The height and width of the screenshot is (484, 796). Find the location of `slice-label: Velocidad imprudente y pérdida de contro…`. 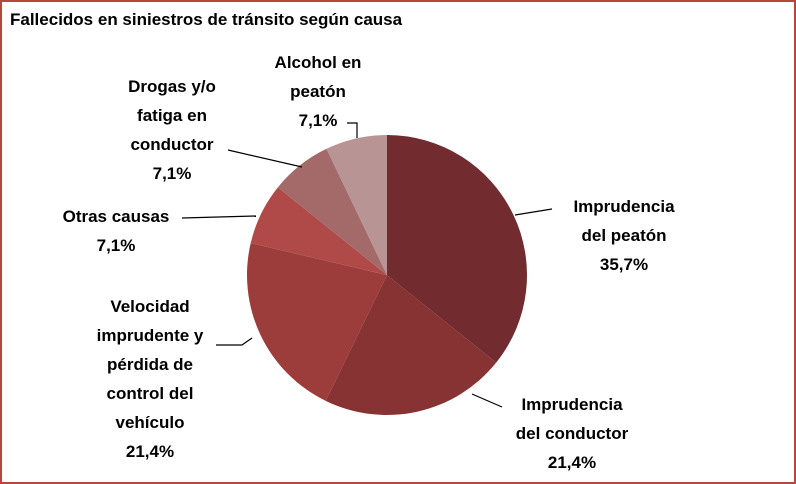

slice-label: Velocidad imprudente y pérdida de contro… is located at coordinates (150, 379).